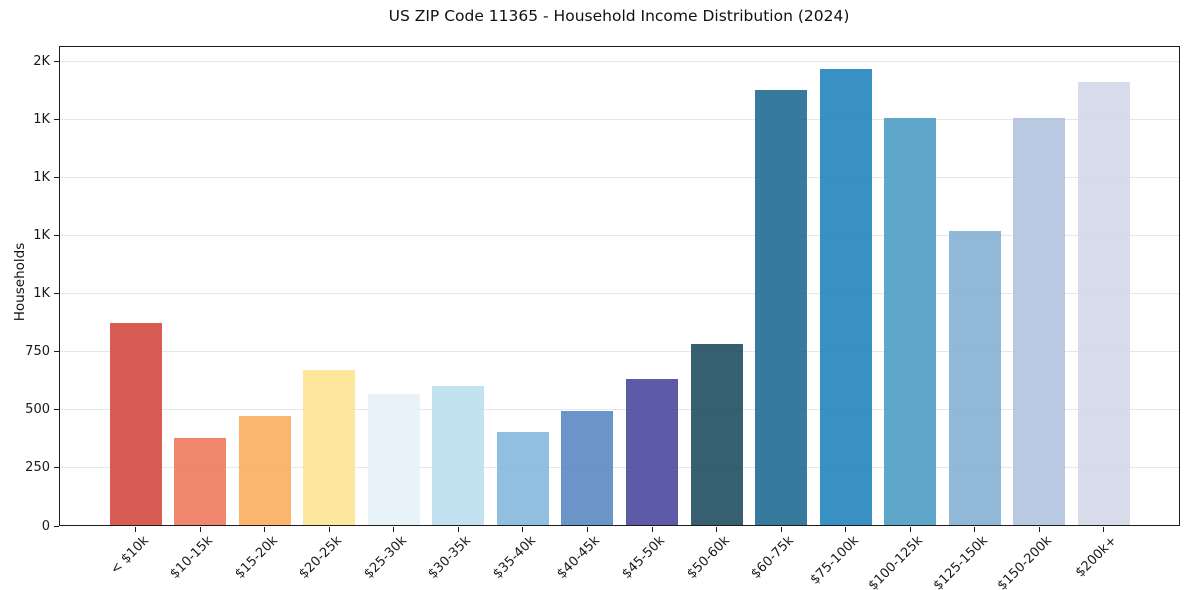 Image resolution: width=1189 pixels, height=590 pixels. Describe the element at coordinates (37, 352) in the screenshot. I see `y-tick-label: 750` at that location.